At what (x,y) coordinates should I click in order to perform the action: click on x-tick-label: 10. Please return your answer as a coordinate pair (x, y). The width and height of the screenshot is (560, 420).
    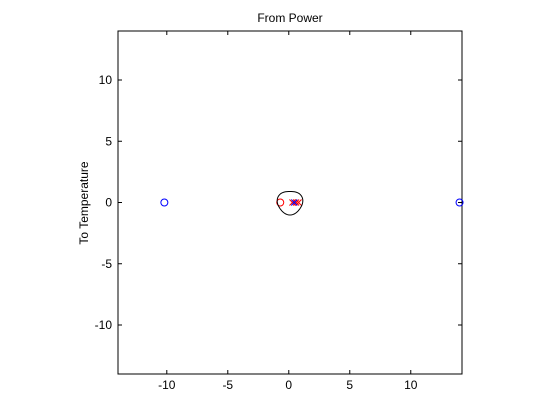
    Looking at the image, I should click on (411, 385).